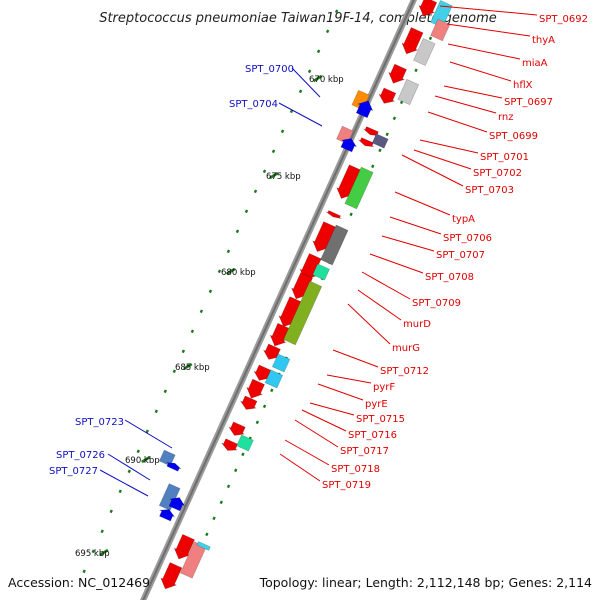  I want to click on gene-label-murG: murG, so click(406, 348).